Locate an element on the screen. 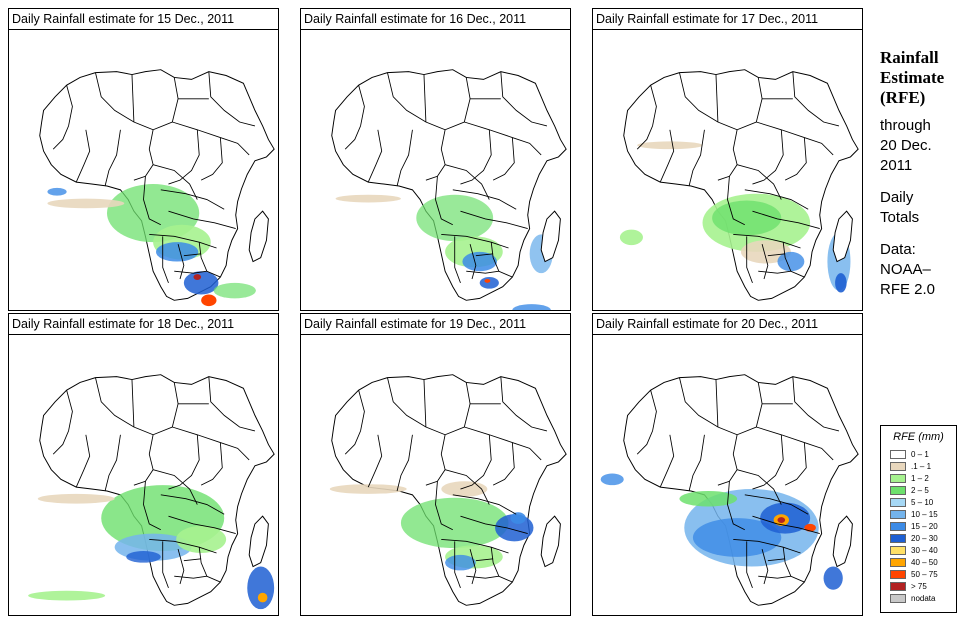 The height and width of the screenshot is (626, 967). legend-label: 40 – 50 is located at coordinates (924, 562).